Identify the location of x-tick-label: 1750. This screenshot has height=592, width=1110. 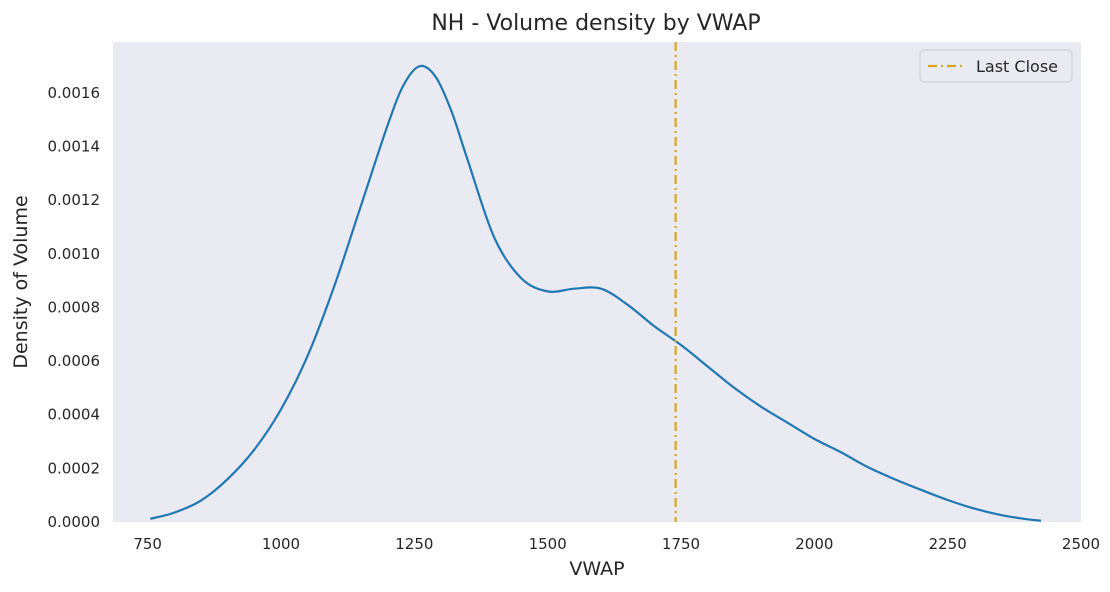
(681, 544).